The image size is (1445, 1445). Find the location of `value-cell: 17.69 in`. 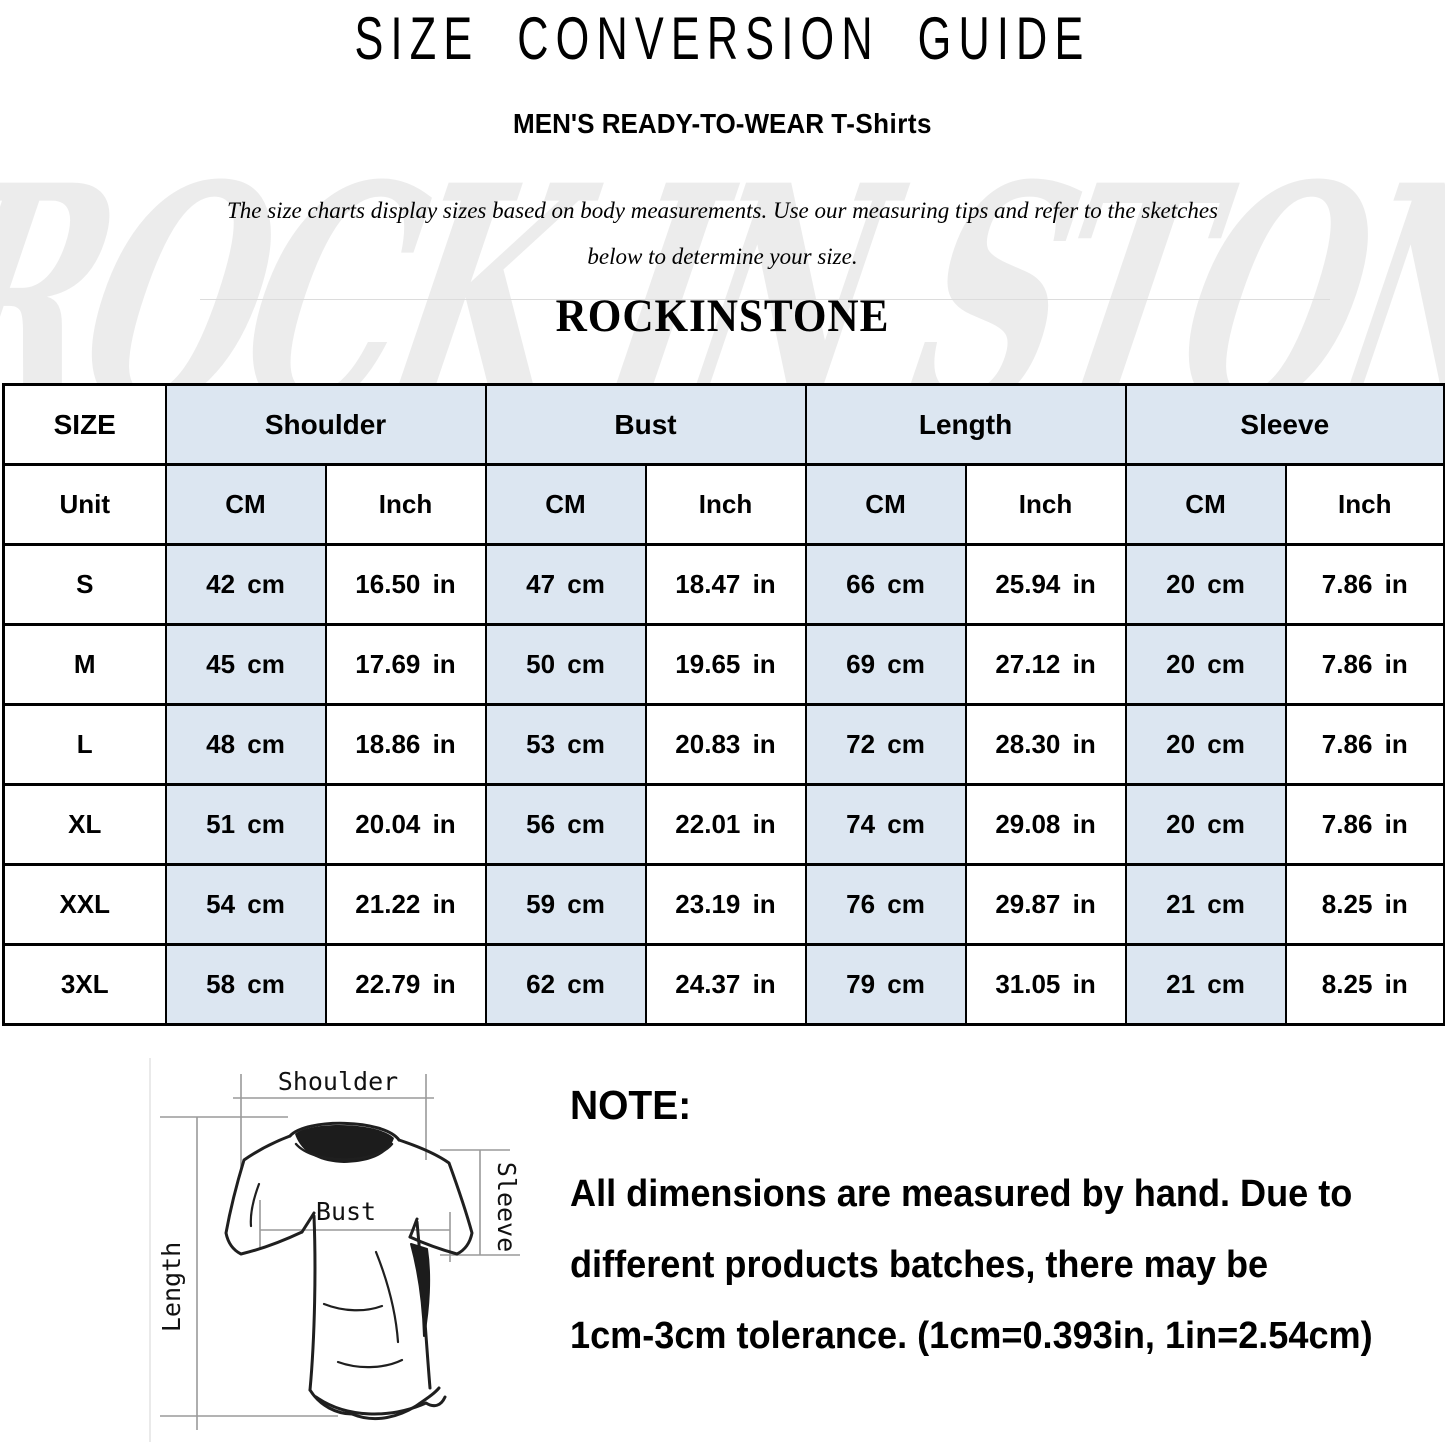

value-cell: 17.69 in is located at coordinates (405, 664).